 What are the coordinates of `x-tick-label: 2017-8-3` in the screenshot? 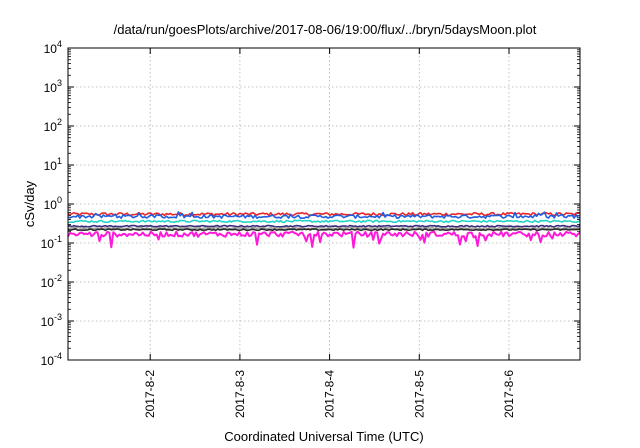 It's located at (240, 394).